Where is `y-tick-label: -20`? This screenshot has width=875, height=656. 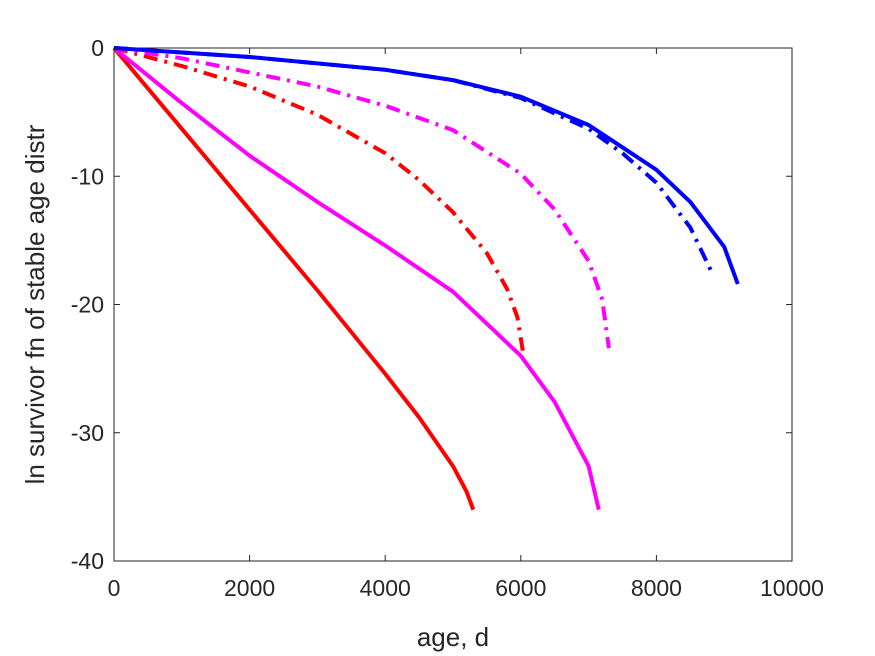 y-tick-label: -20 is located at coordinates (87, 305).